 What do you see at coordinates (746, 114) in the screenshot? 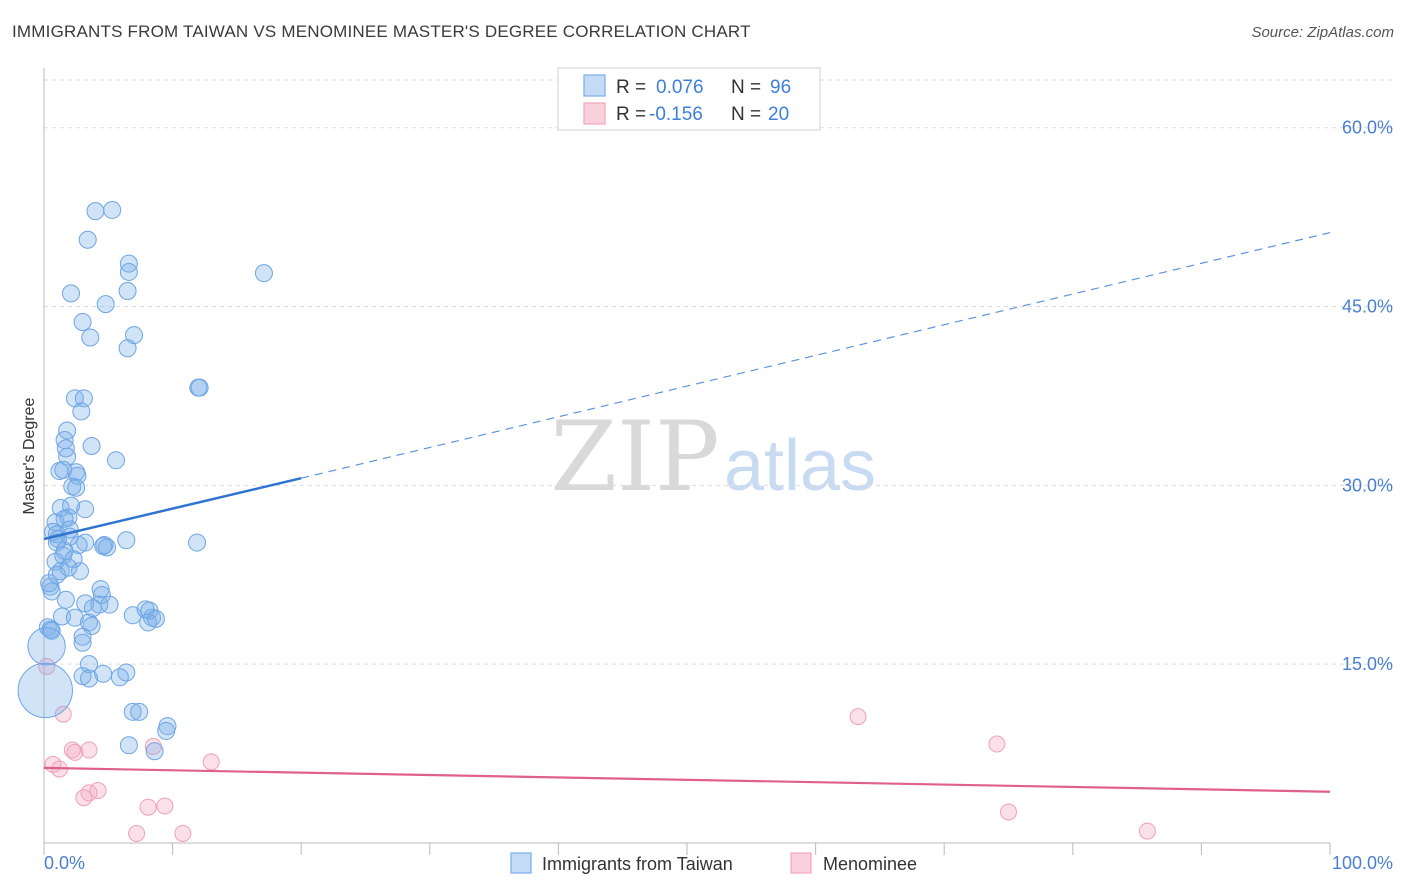
I see `stats-n-label-2: N =` at bounding box center [746, 114].